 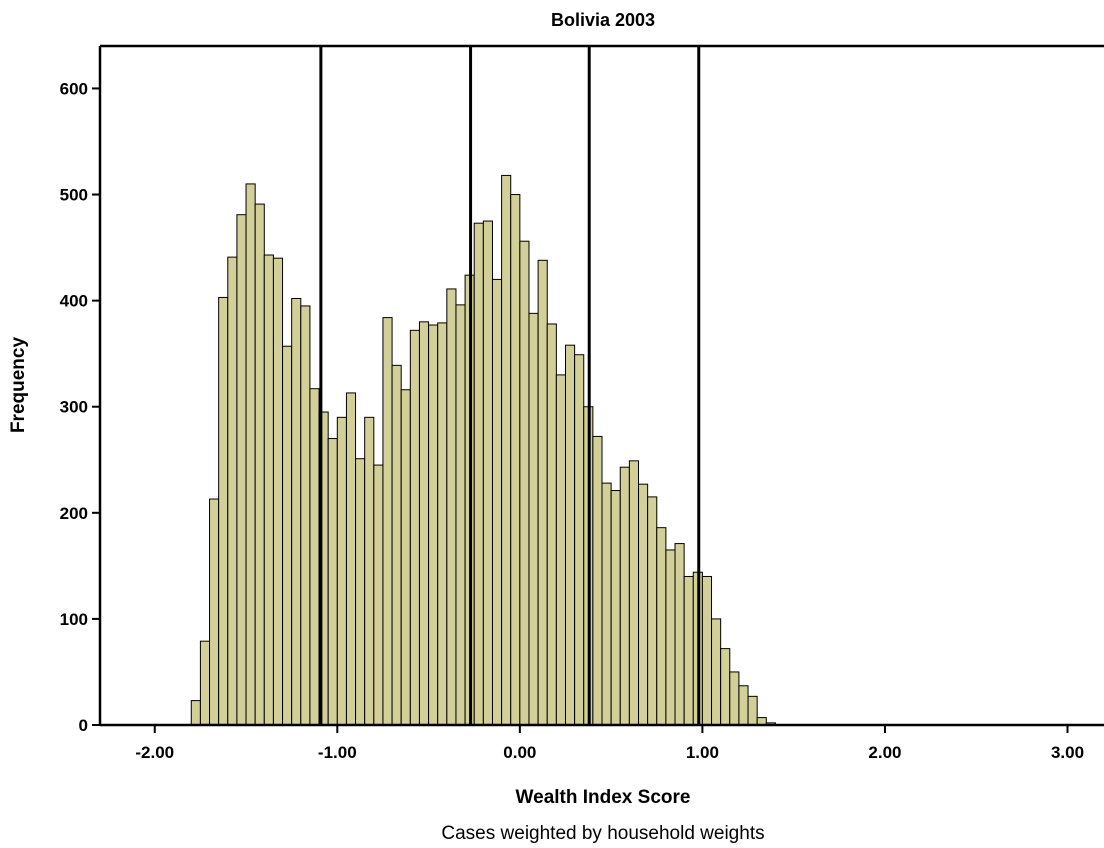 I want to click on x-tick-label: 0.00, so click(x=519, y=752).